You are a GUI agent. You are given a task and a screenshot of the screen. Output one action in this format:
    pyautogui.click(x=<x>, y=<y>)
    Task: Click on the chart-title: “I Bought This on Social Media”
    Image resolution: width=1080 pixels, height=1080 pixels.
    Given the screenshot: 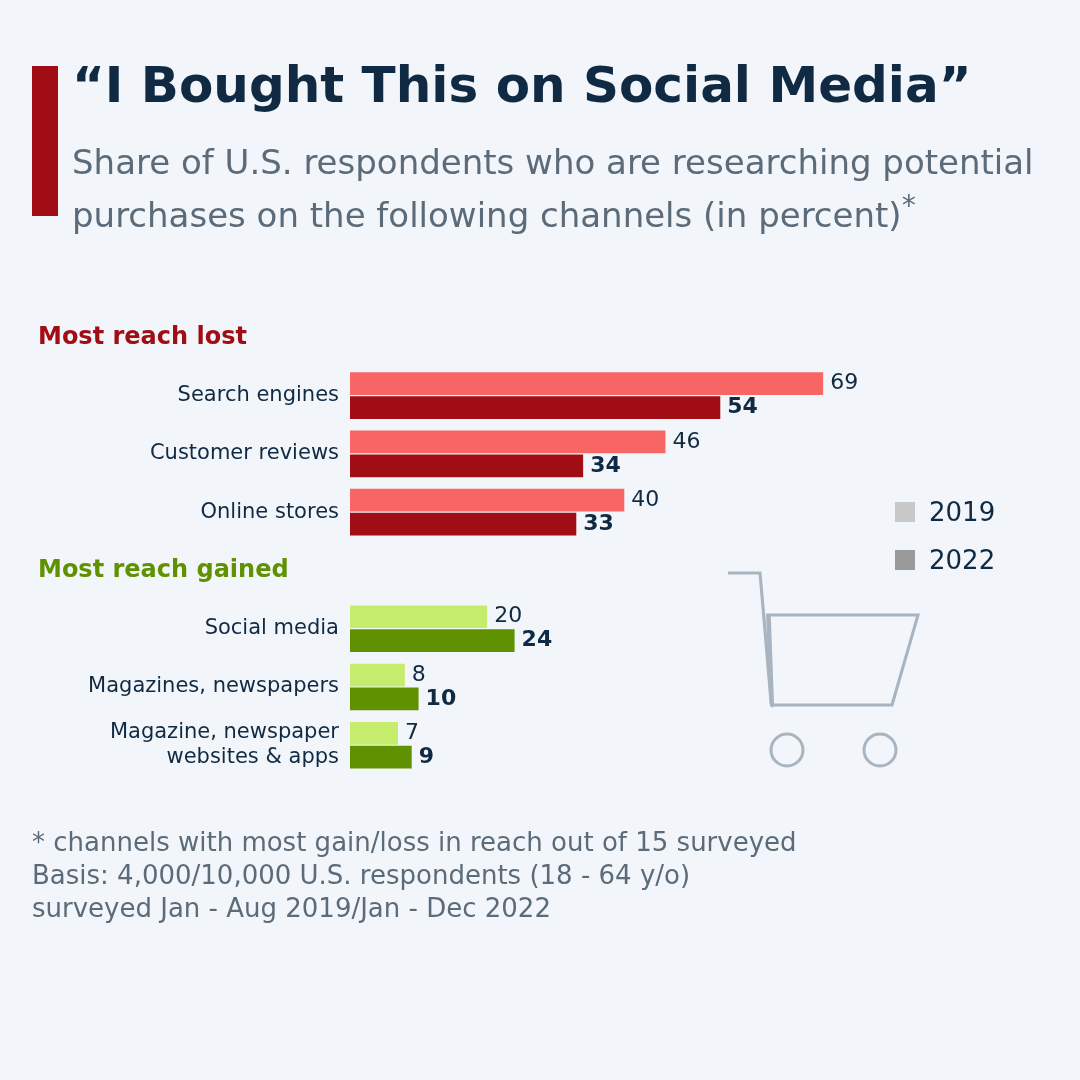 What is the action you would take?
    pyautogui.click(x=522, y=85)
    